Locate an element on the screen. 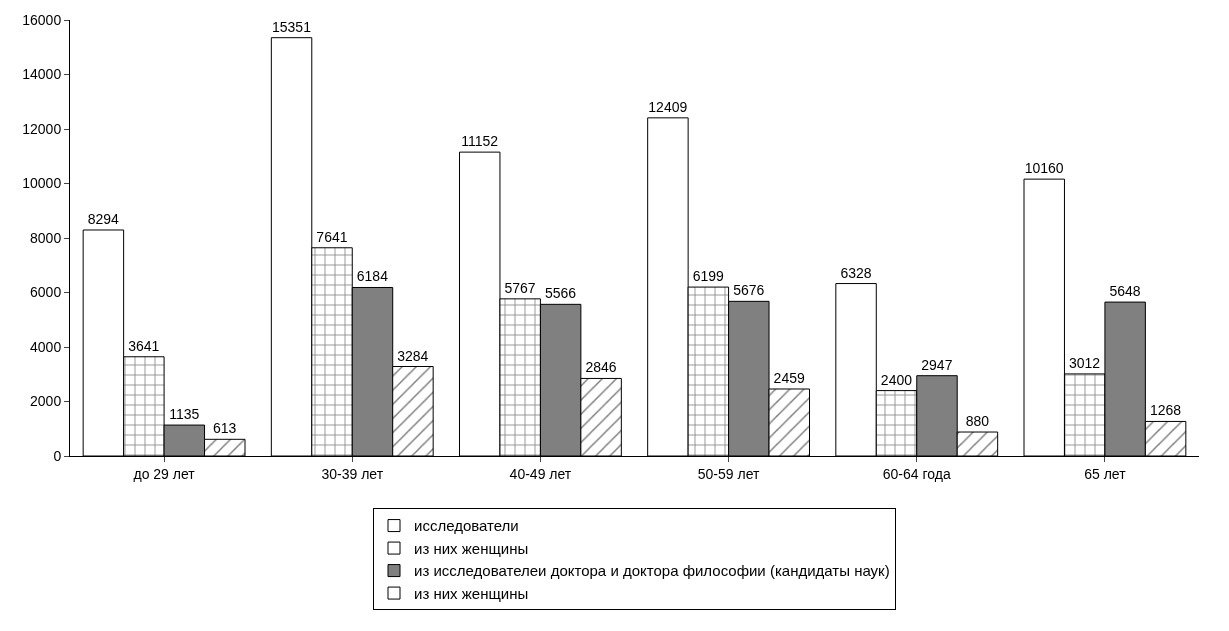 Image resolution: width=1229 pixels, height=631 pixels. data-label: 8294 is located at coordinates (103, 218).